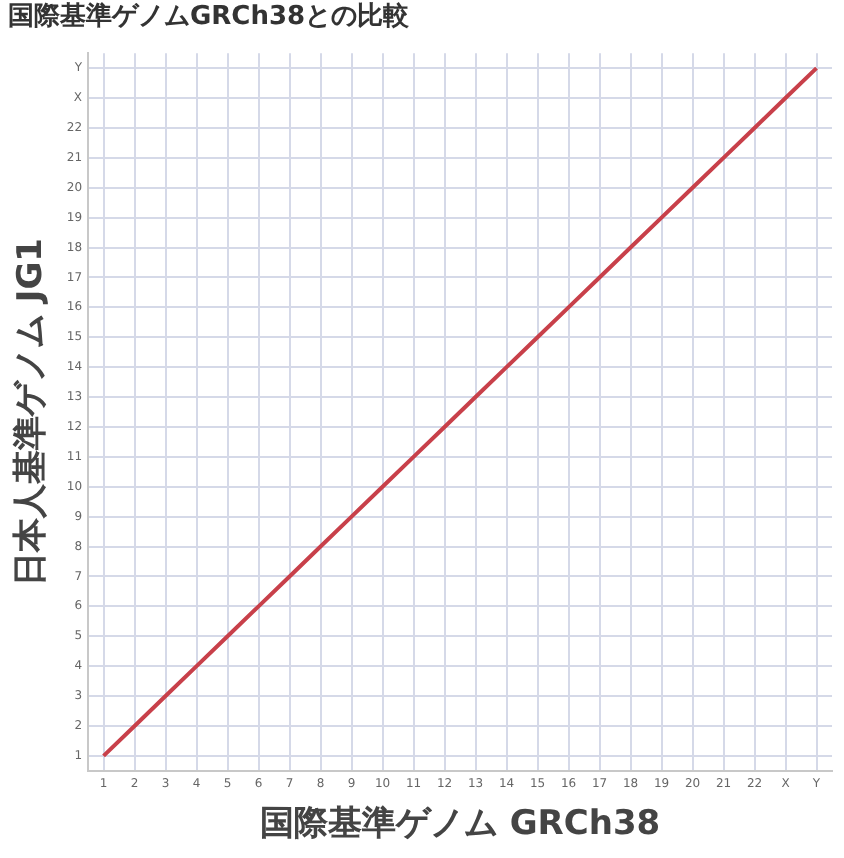 The height and width of the screenshot is (858, 844). What do you see at coordinates (31, 412) in the screenshot?
I see `y-axis-title: 日本人基準ゲノム JG1` at bounding box center [31, 412].